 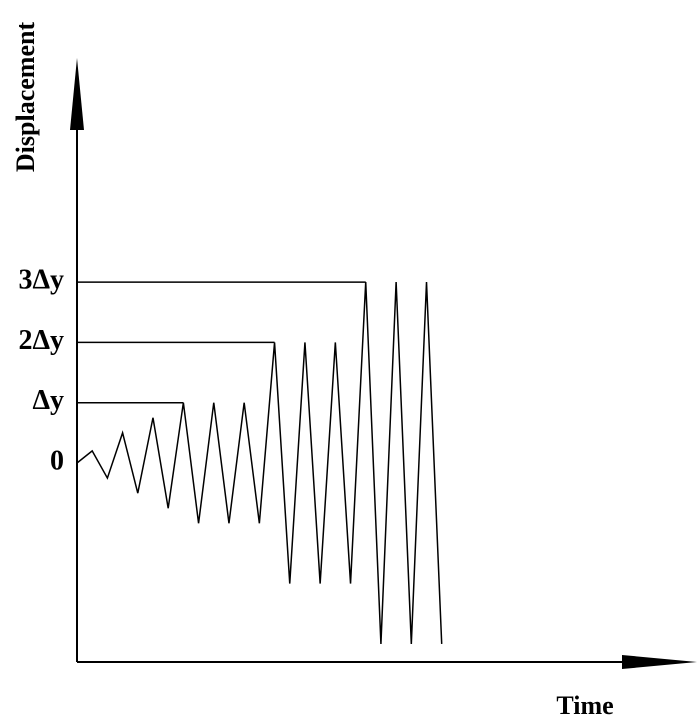 What do you see at coordinates (659, 662) in the screenshot?
I see `x-axis-arrow` at bounding box center [659, 662].